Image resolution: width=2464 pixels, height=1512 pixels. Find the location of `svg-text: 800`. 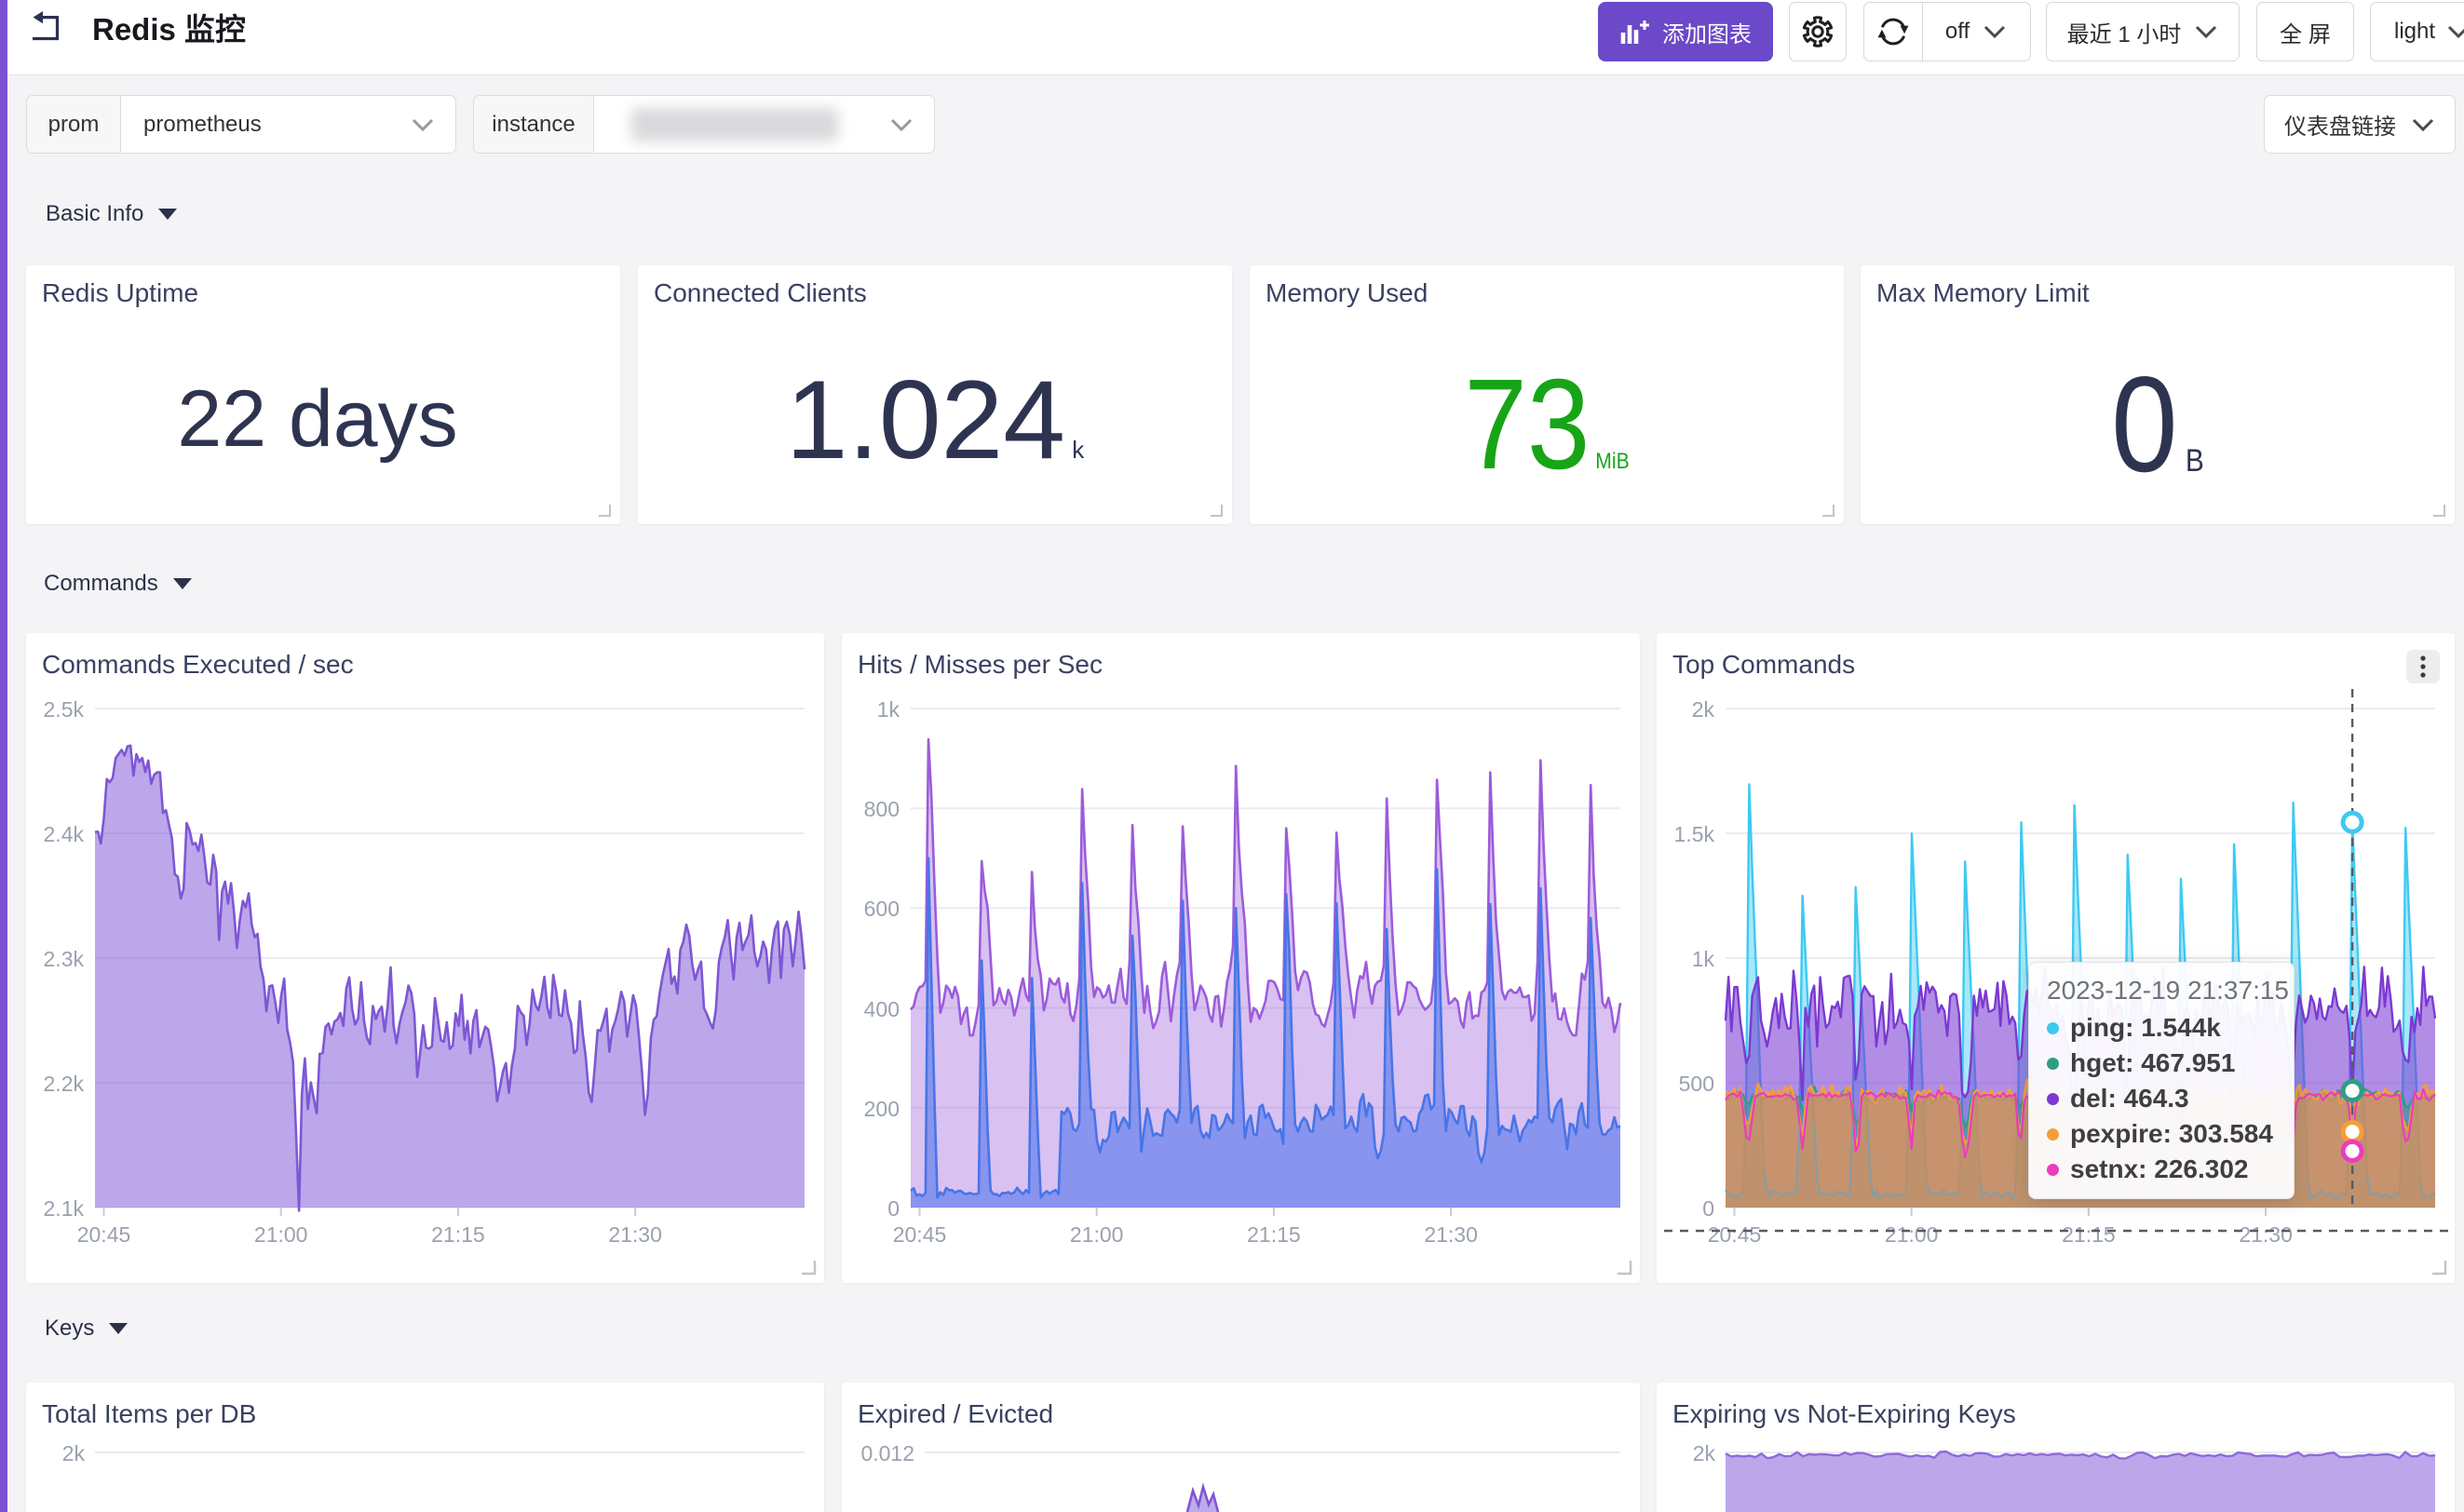

svg-text: 800 is located at coordinates (882, 809).